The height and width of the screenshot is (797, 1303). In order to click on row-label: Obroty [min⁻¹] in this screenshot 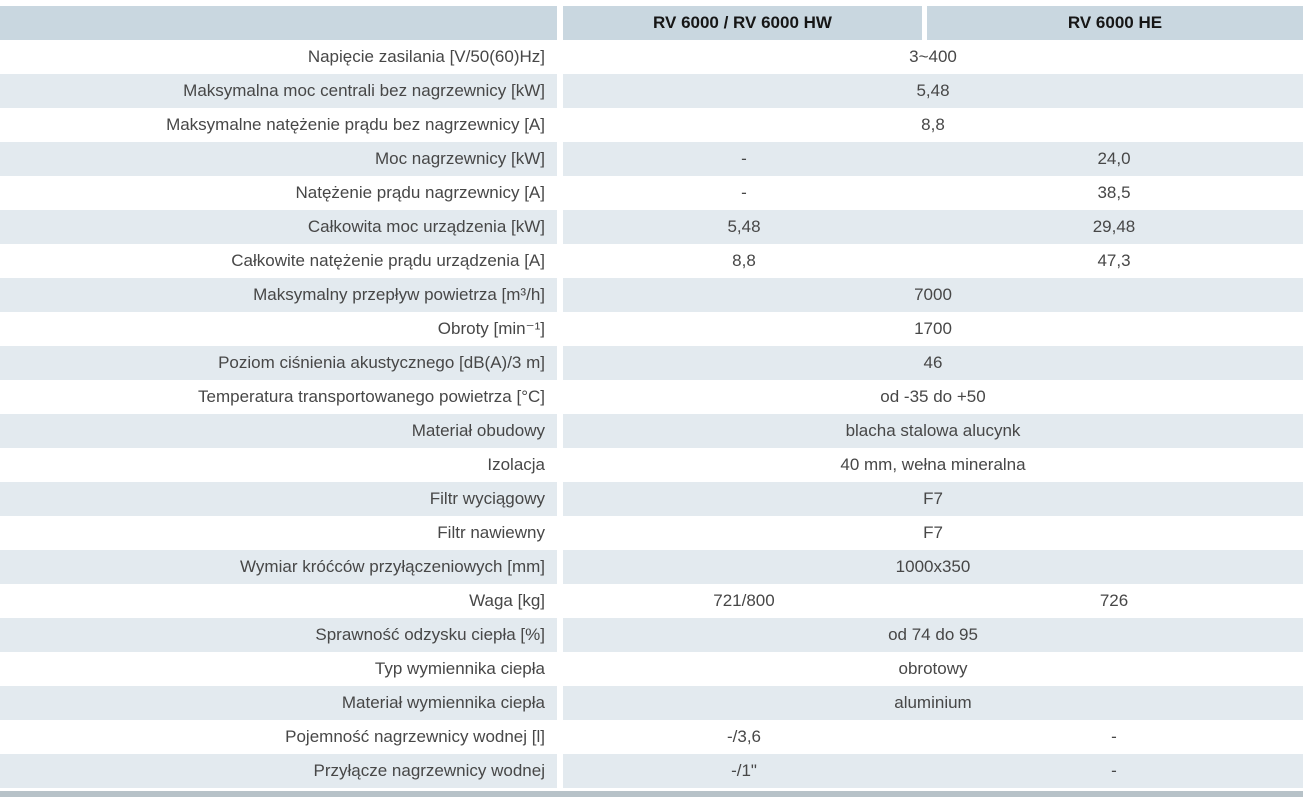, I will do `click(491, 328)`.